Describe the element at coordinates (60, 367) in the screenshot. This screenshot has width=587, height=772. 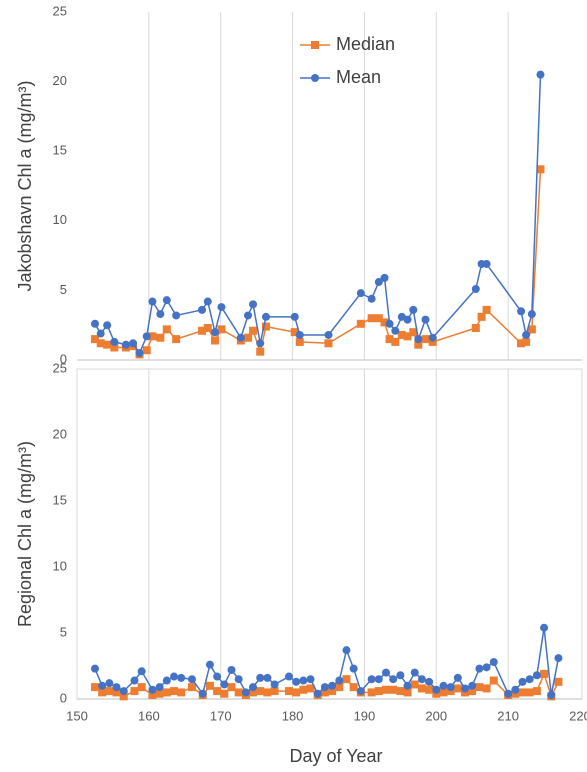
I see `y-tick-label: 25` at that location.